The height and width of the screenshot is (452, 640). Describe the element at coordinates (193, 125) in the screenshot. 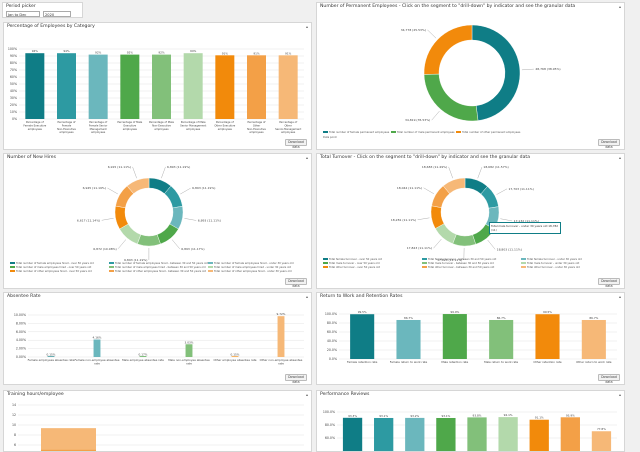

I see `x-tick-label: Senior Management` at that location.